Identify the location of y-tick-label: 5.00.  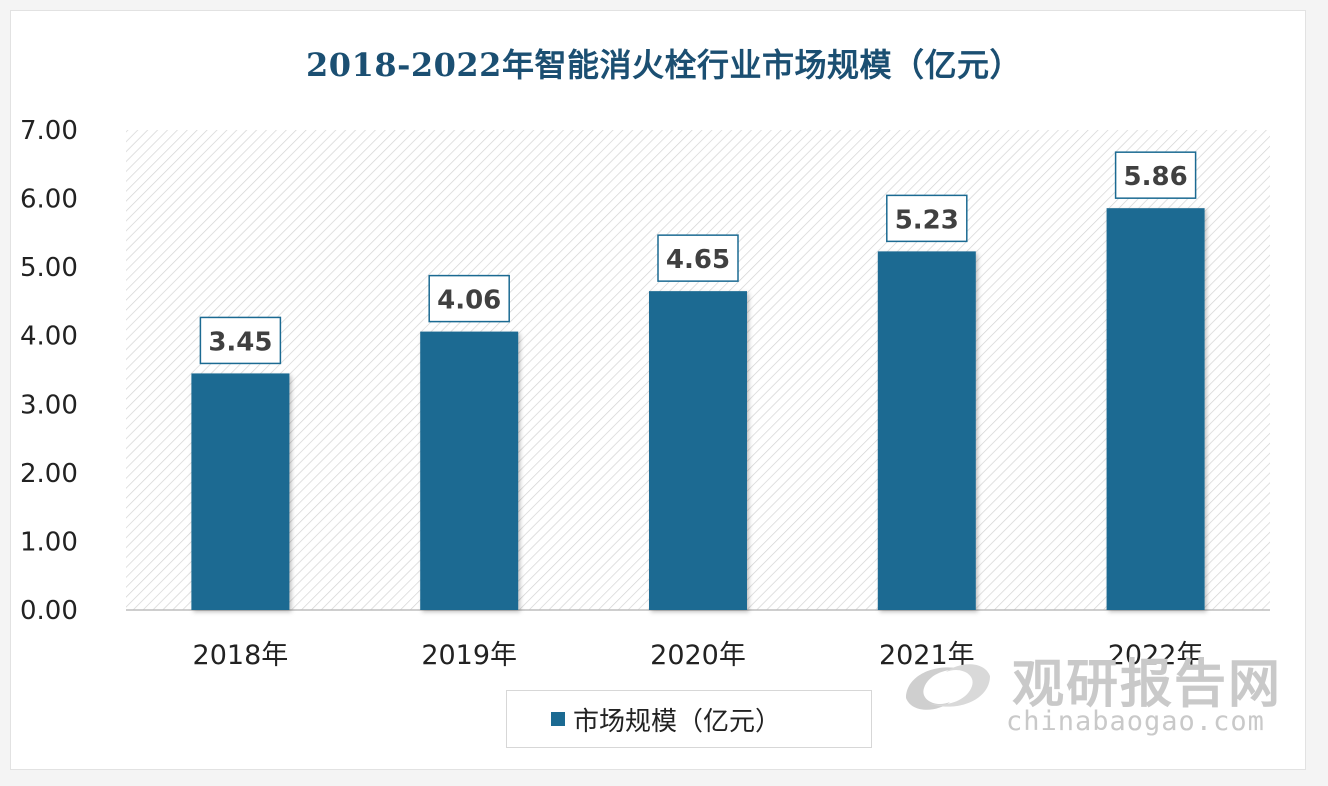
(49, 268).